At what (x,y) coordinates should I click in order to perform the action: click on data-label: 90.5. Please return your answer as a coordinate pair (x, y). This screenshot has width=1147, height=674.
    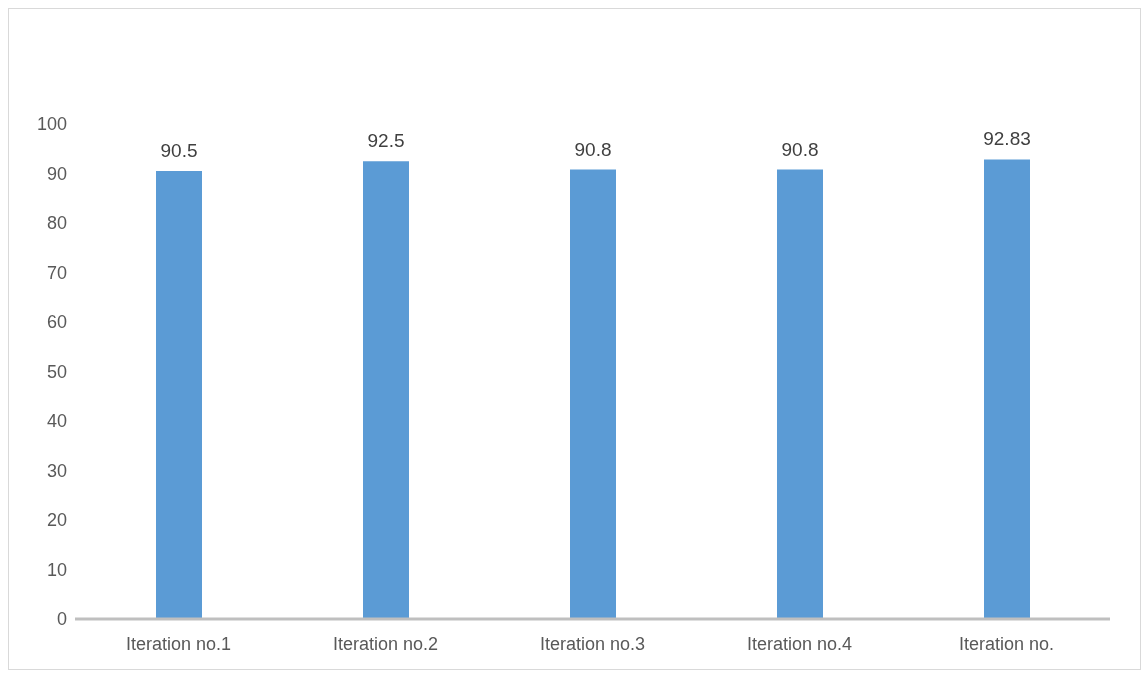
    Looking at the image, I should click on (179, 151).